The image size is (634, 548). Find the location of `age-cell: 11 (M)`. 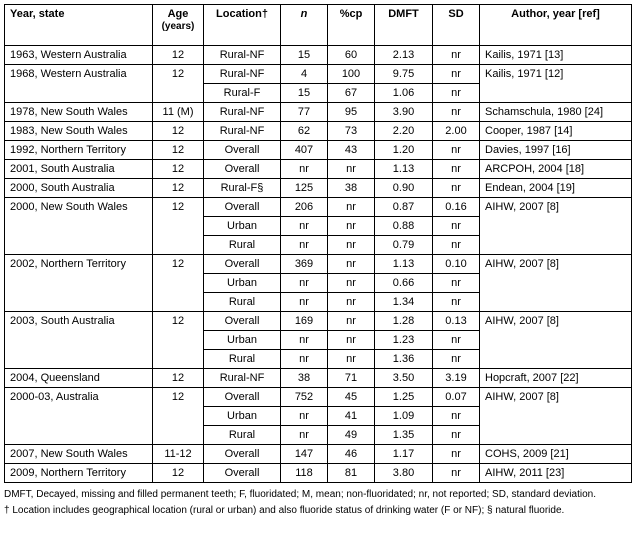

age-cell: 11 (M) is located at coordinates (178, 112).